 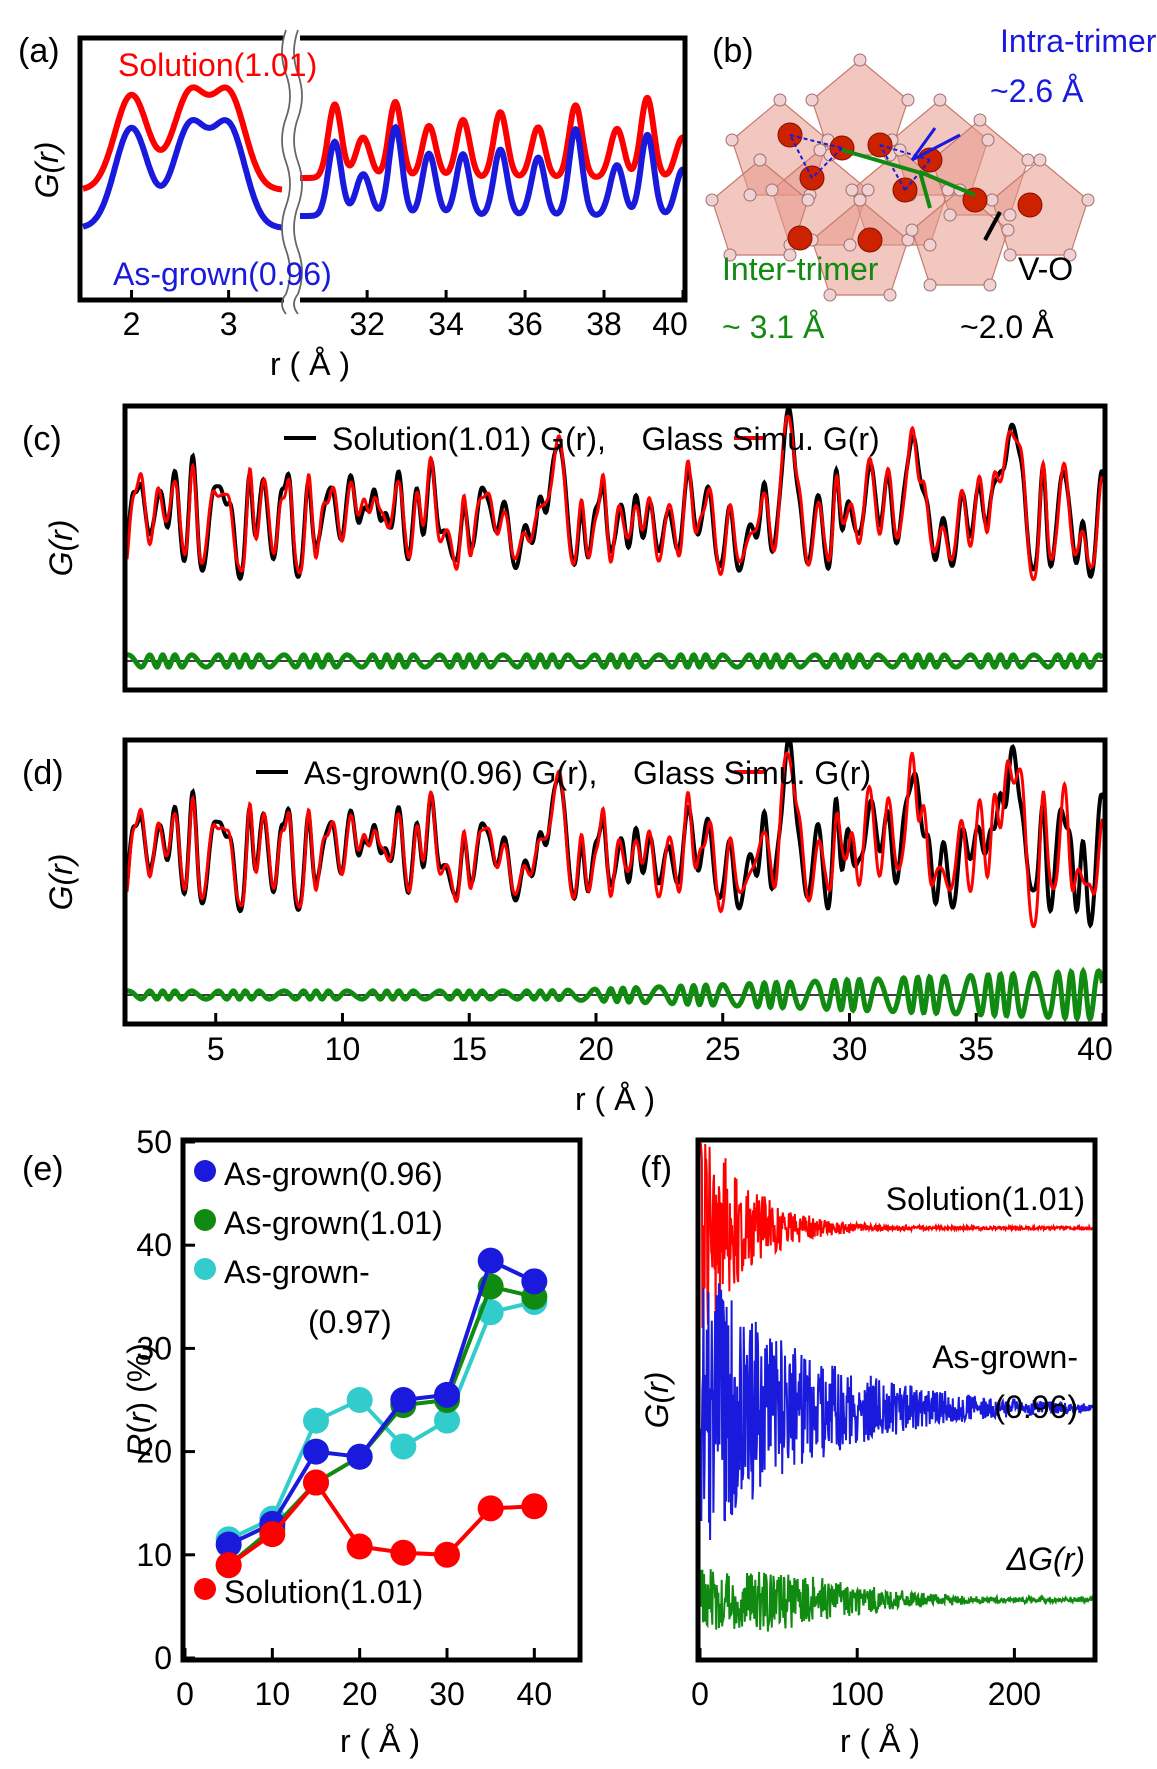 What do you see at coordinates (229, 324) in the screenshot?
I see `tick-label: 3` at bounding box center [229, 324].